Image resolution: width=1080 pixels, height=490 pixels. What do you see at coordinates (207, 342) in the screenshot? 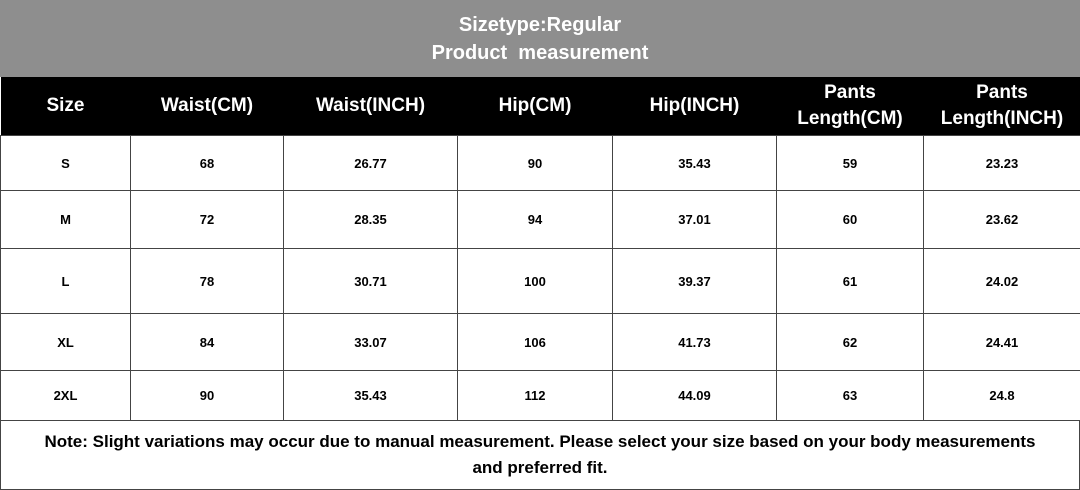
I see `table-cell: 84` at bounding box center [207, 342].